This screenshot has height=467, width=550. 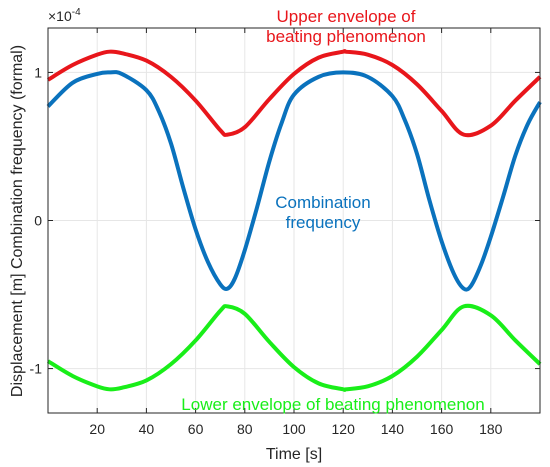 I want to click on x-axis-label: Time [s], so click(x=294, y=454).